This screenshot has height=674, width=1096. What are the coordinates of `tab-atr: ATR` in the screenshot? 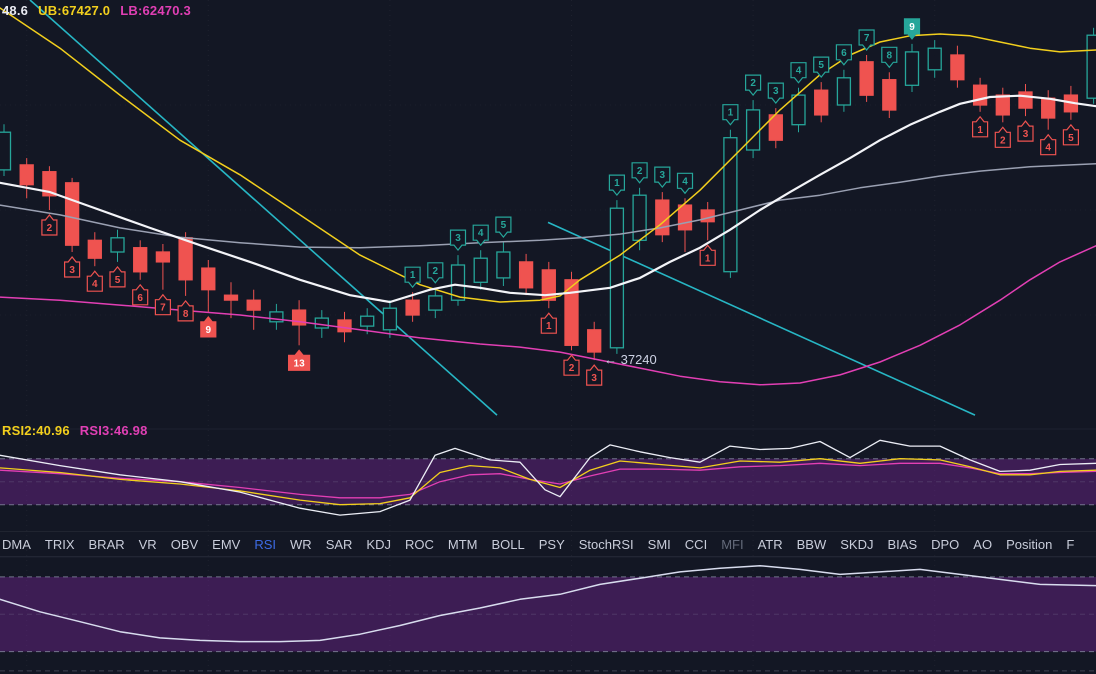 It's located at (770, 544).